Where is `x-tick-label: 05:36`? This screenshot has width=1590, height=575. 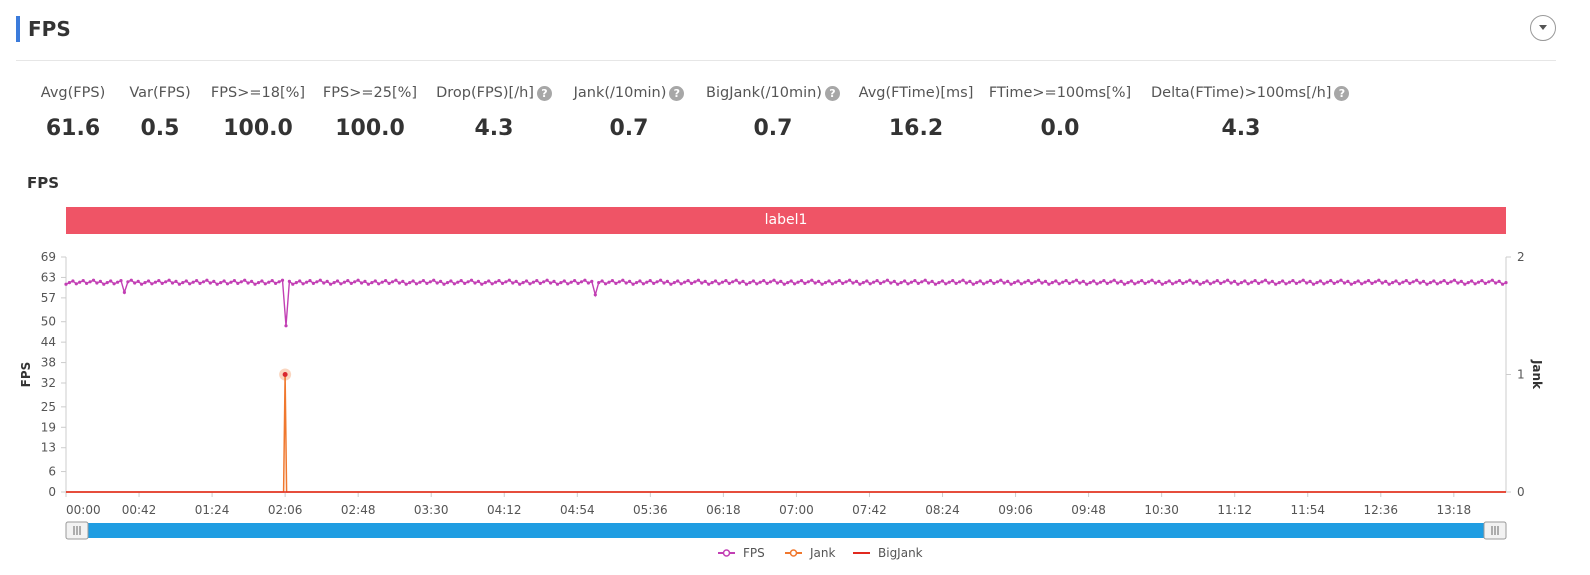
x-tick-label: 05:36 is located at coordinates (650, 510).